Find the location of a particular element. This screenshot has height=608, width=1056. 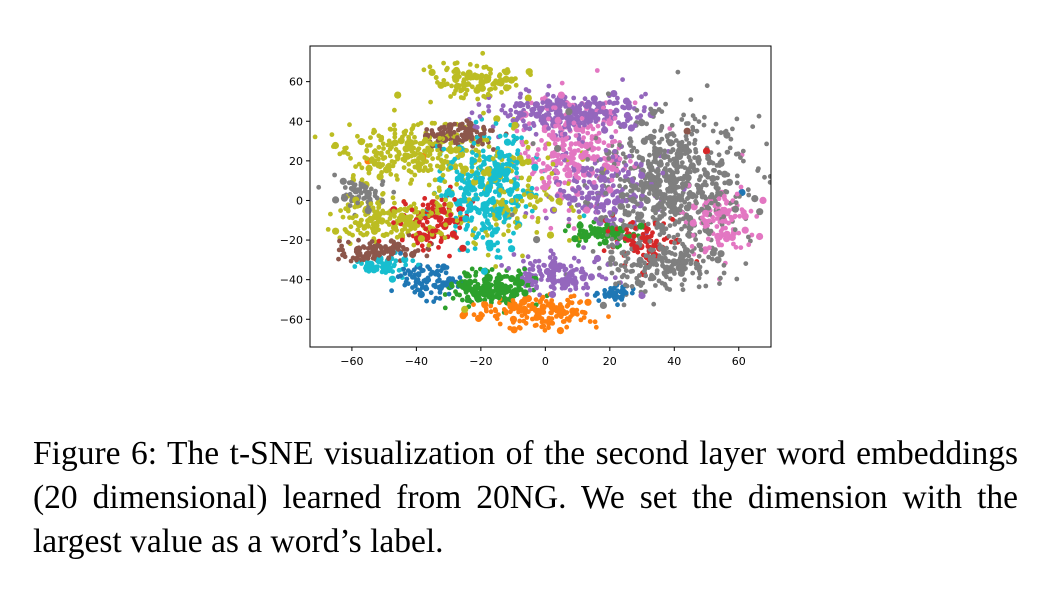

x-tick-label: −60 is located at coordinates (351, 361).